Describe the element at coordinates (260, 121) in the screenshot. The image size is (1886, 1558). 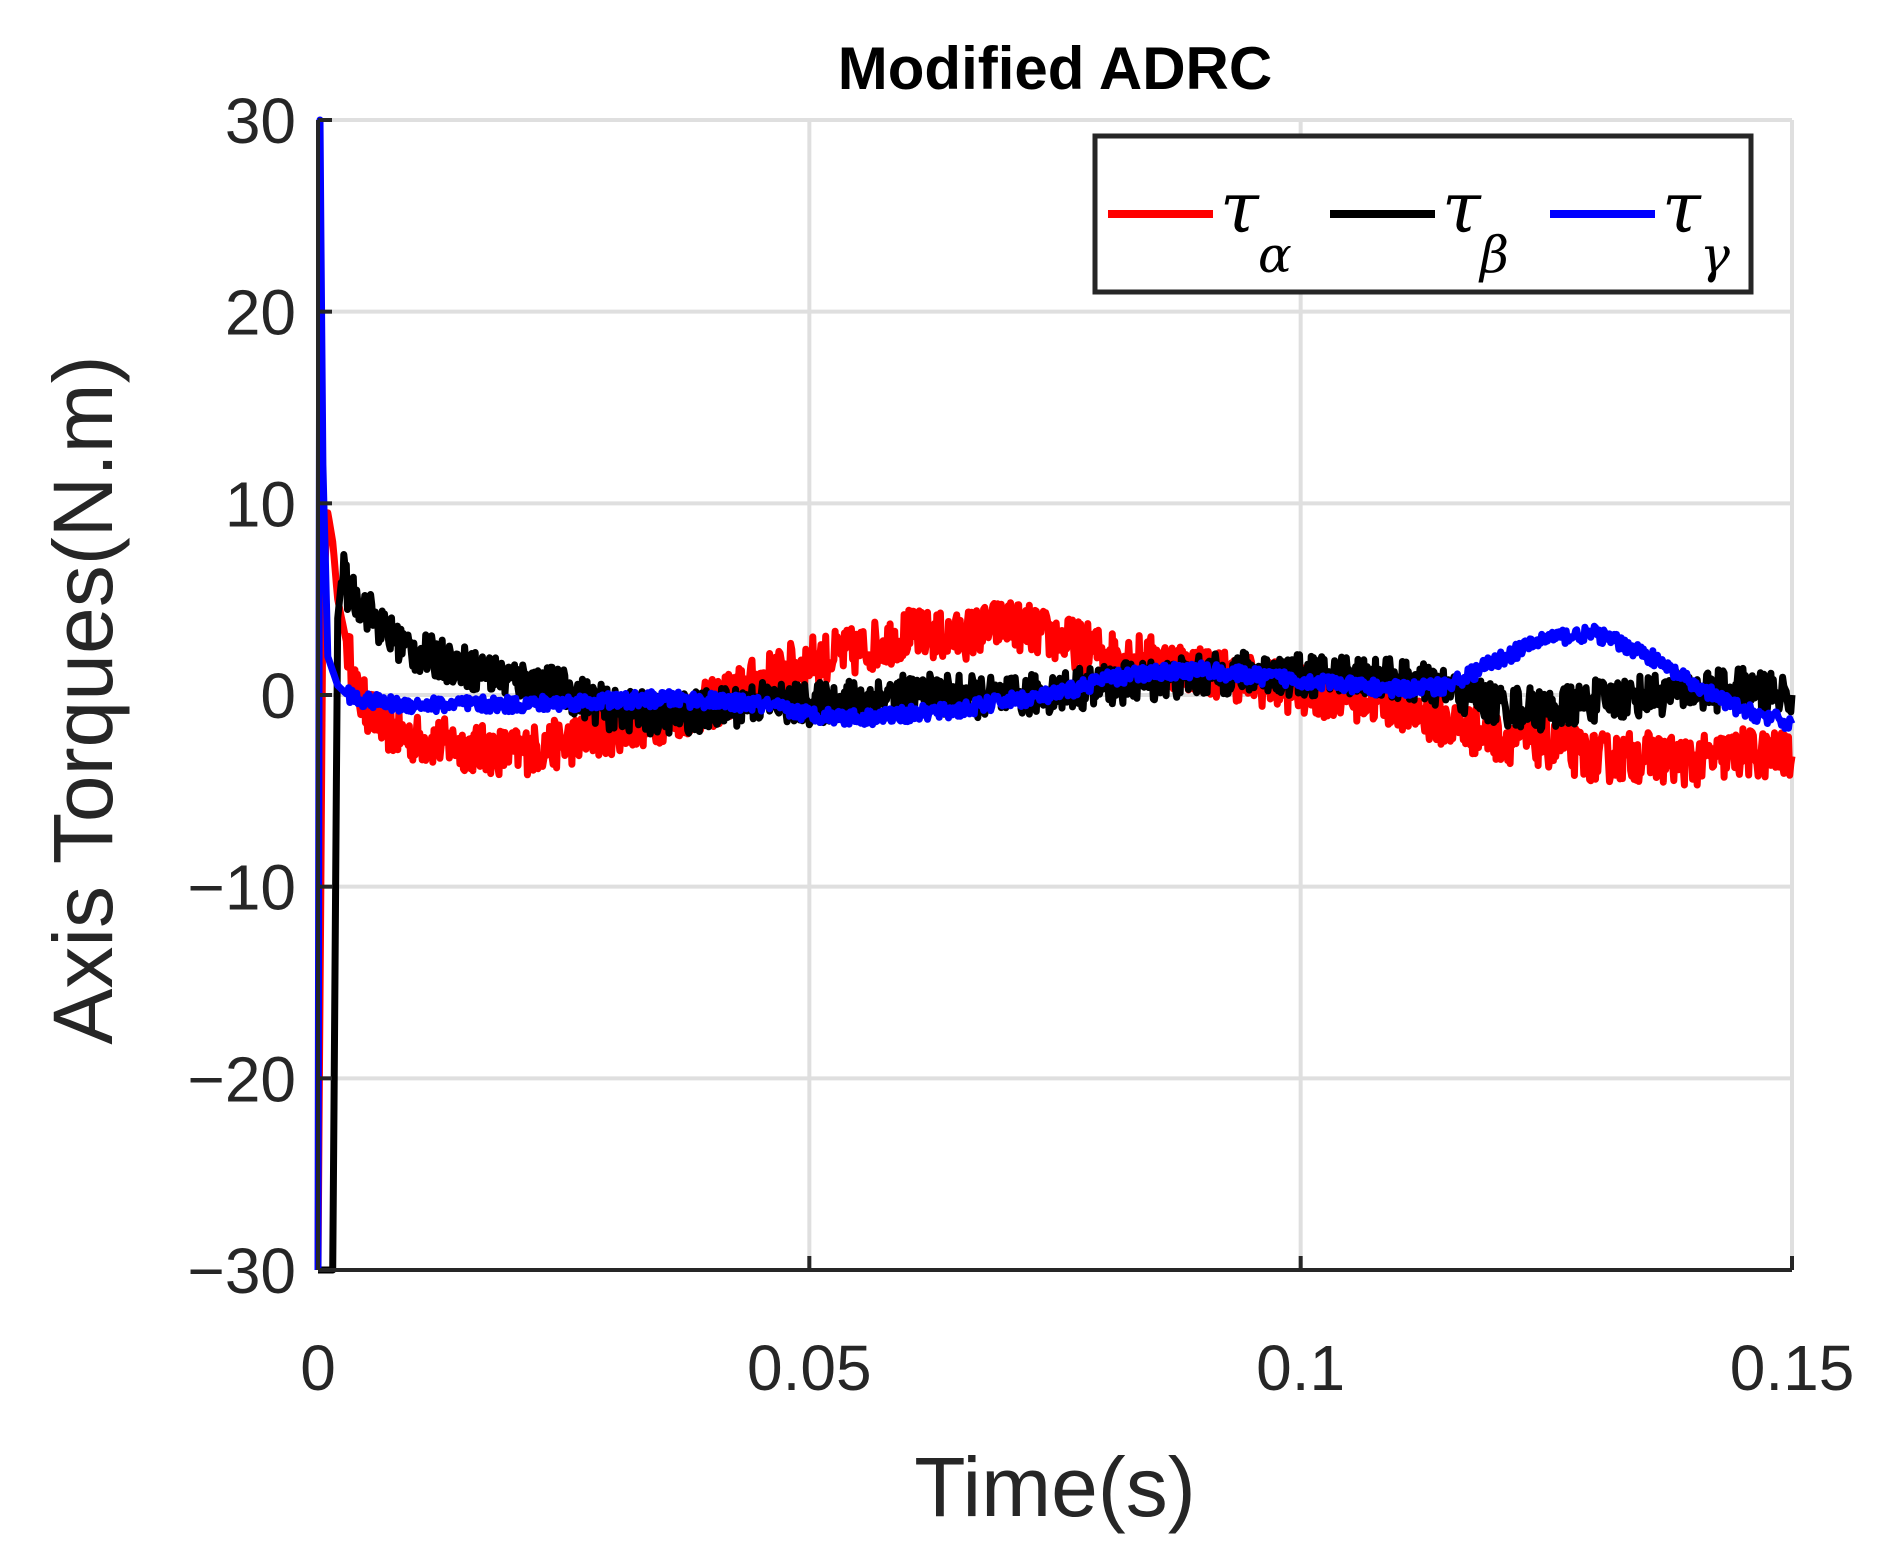
I see `y-tick-label: 30` at that location.